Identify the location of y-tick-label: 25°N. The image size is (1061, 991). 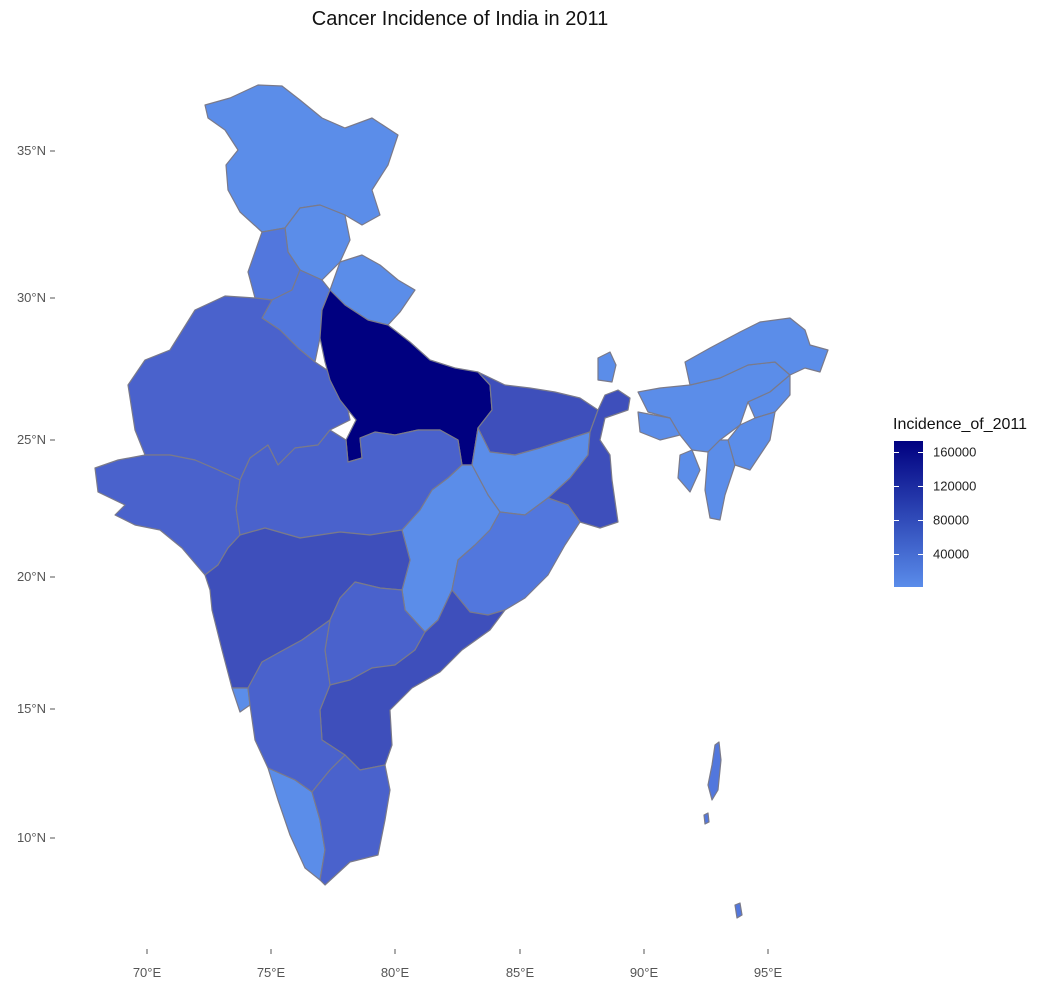
(31, 439).